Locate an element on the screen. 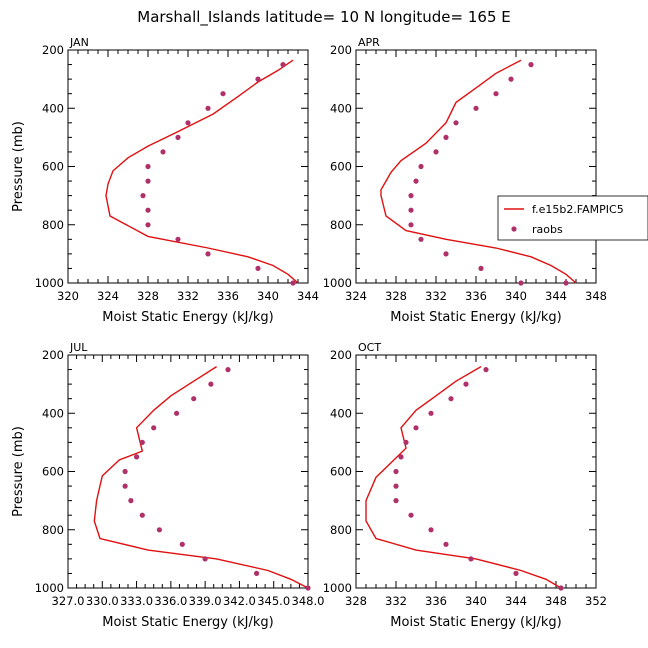 The width and height of the screenshot is (648, 648). legend: f.e15b2.FAMPIC5 raobs is located at coordinates (572, 218).